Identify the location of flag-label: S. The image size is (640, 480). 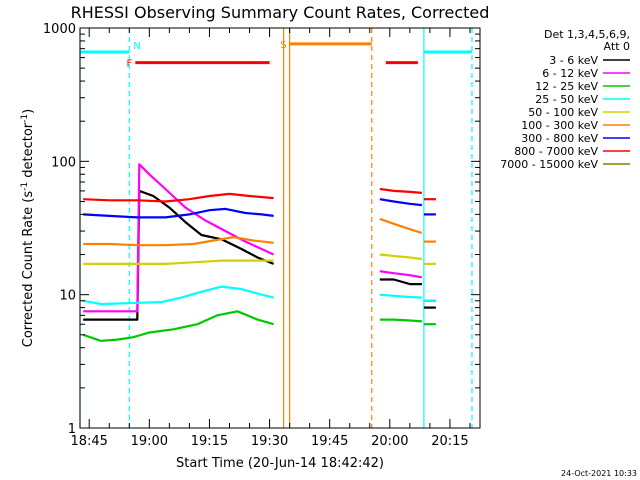
(283, 45).